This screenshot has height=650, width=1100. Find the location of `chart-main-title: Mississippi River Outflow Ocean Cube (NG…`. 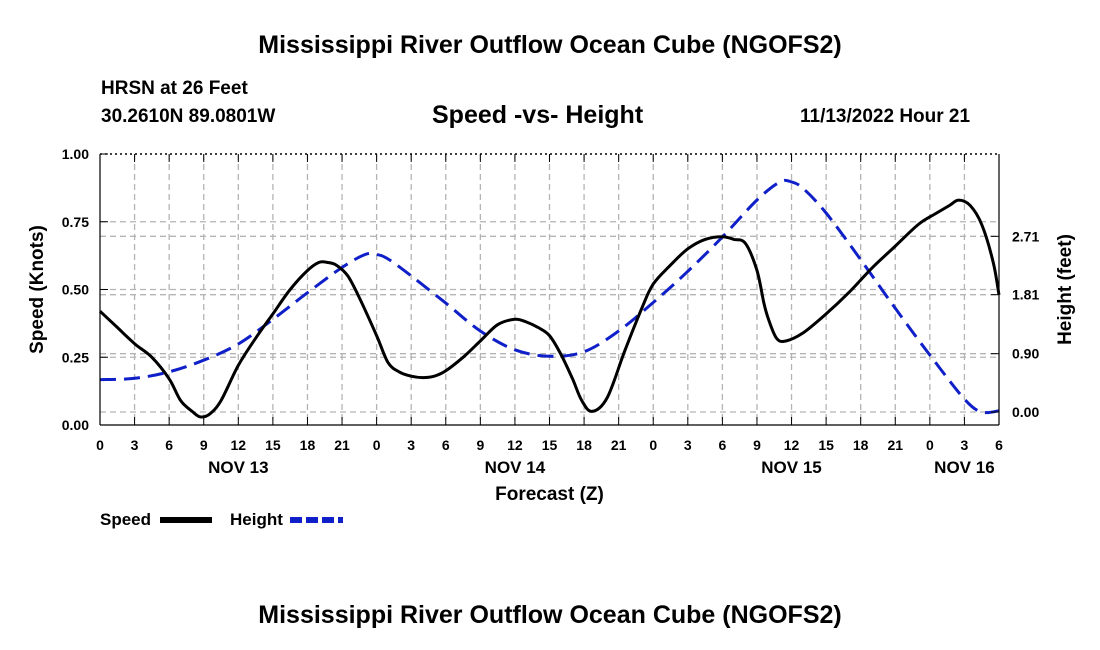

chart-main-title: Mississippi River Outflow Ocean Cube (NG… is located at coordinates (550, 45).